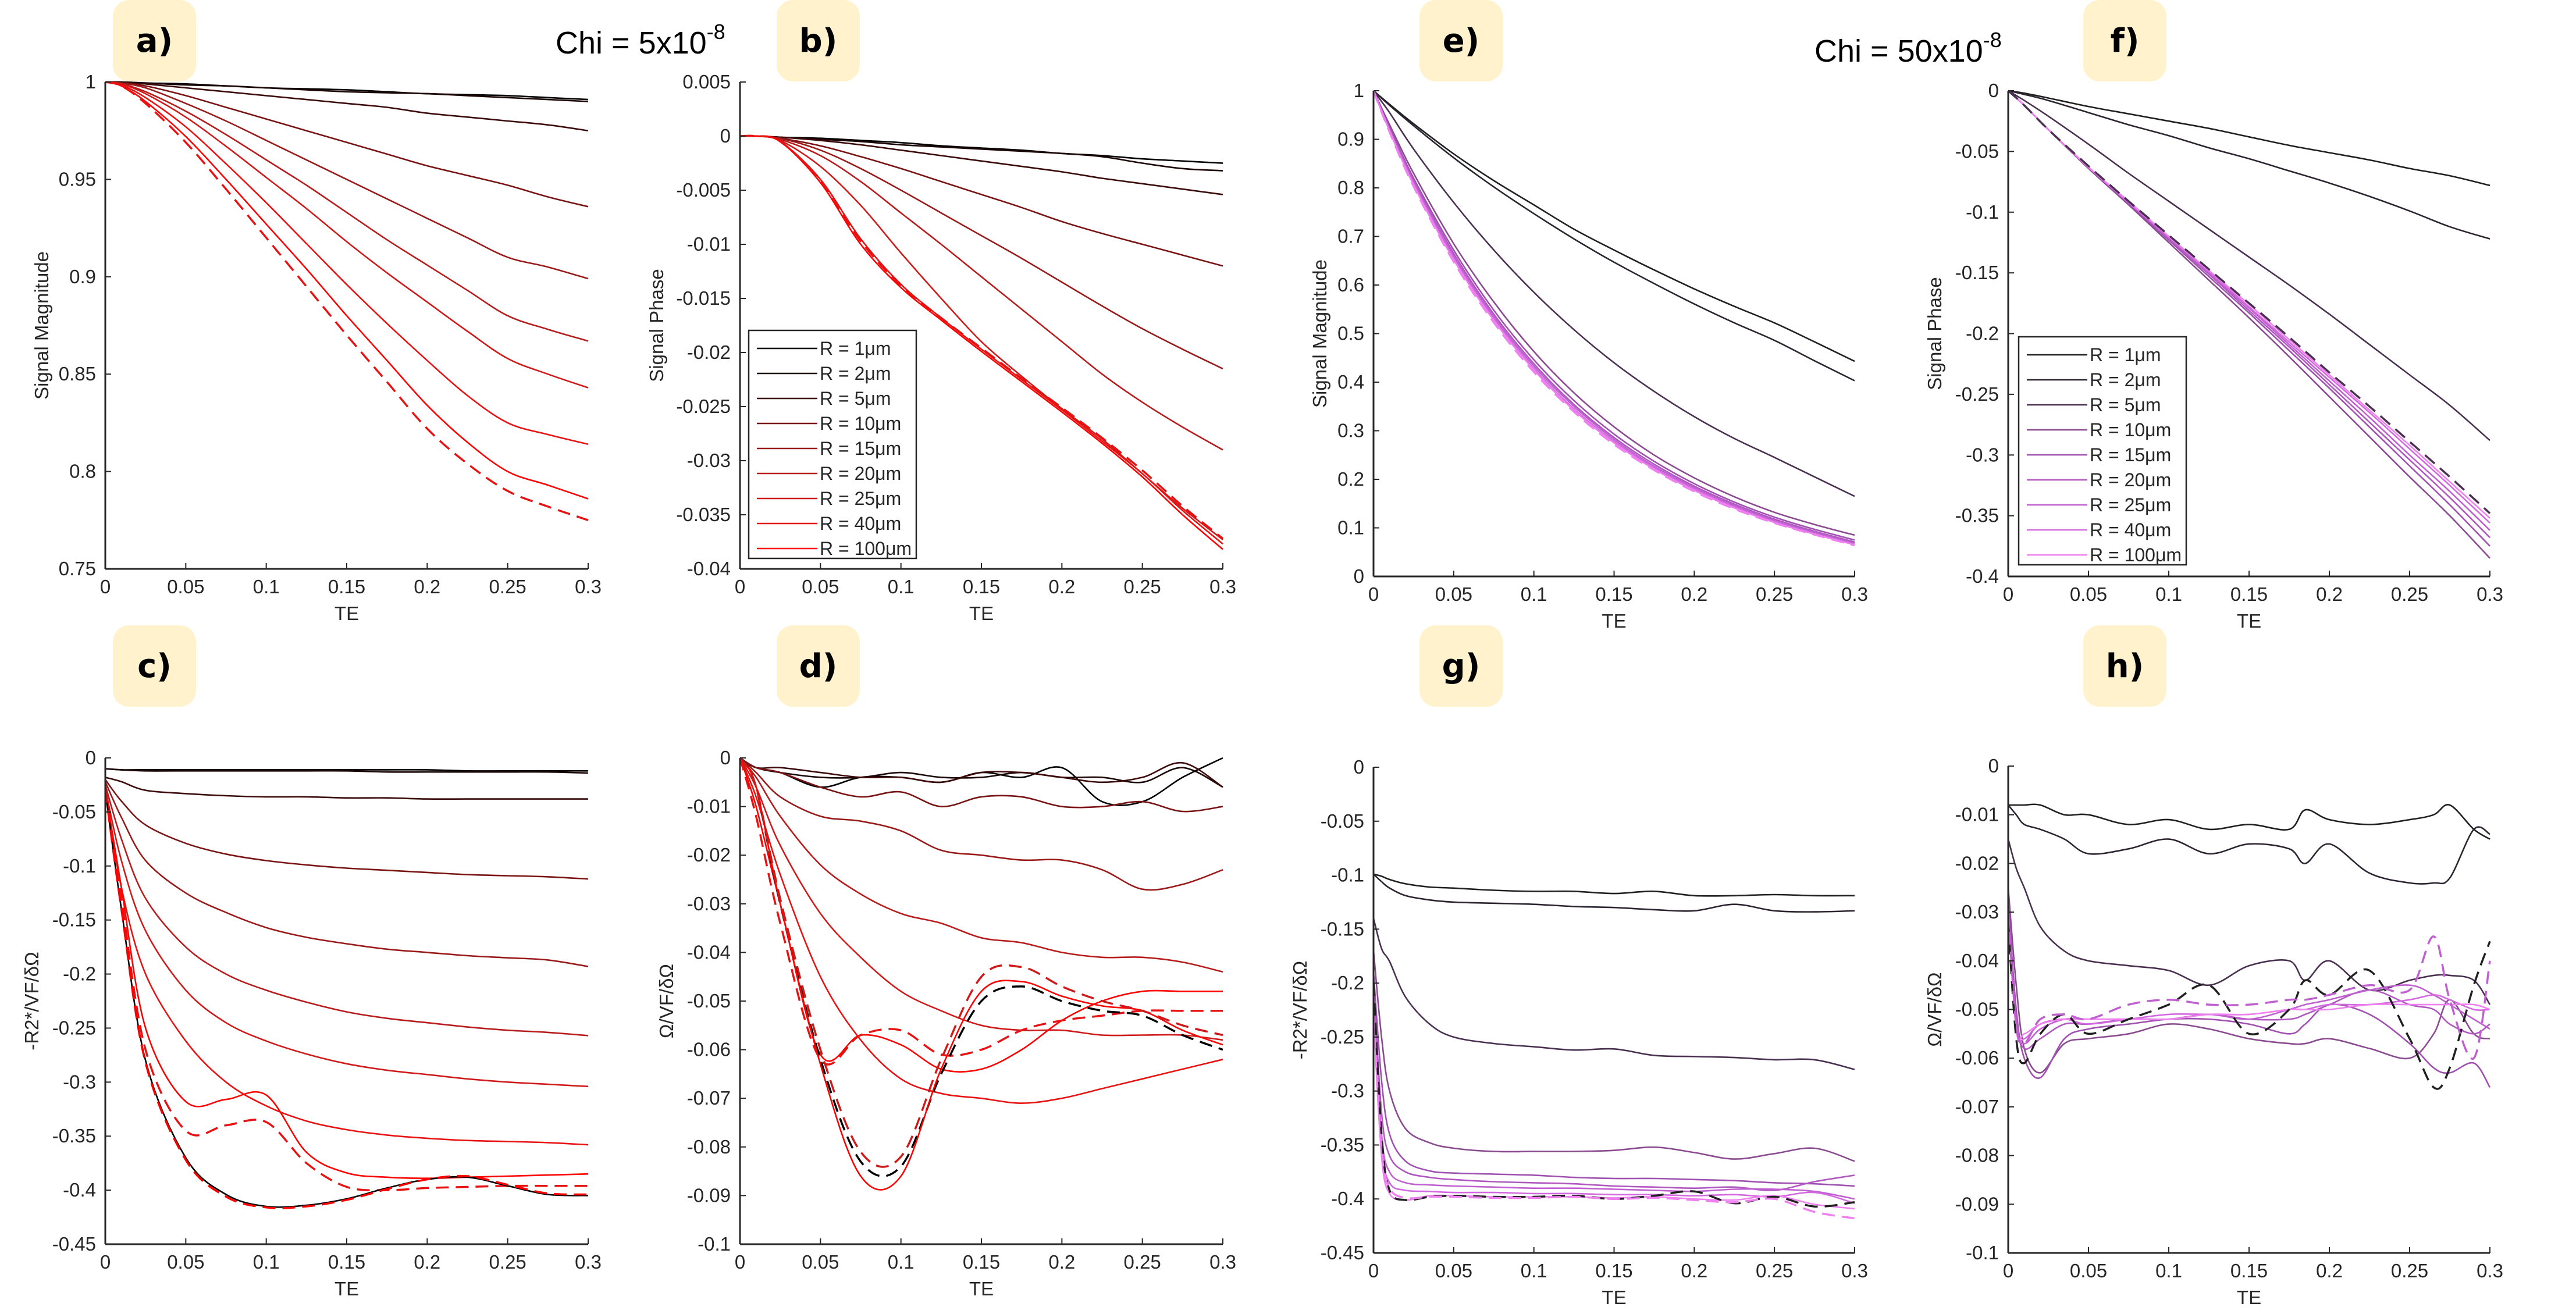 The image size is (2576, 1314). Describe the element at coordinates (1343, 928) in the screenshot. I see `chart-g-y-tick-label: -0.15` at that location.